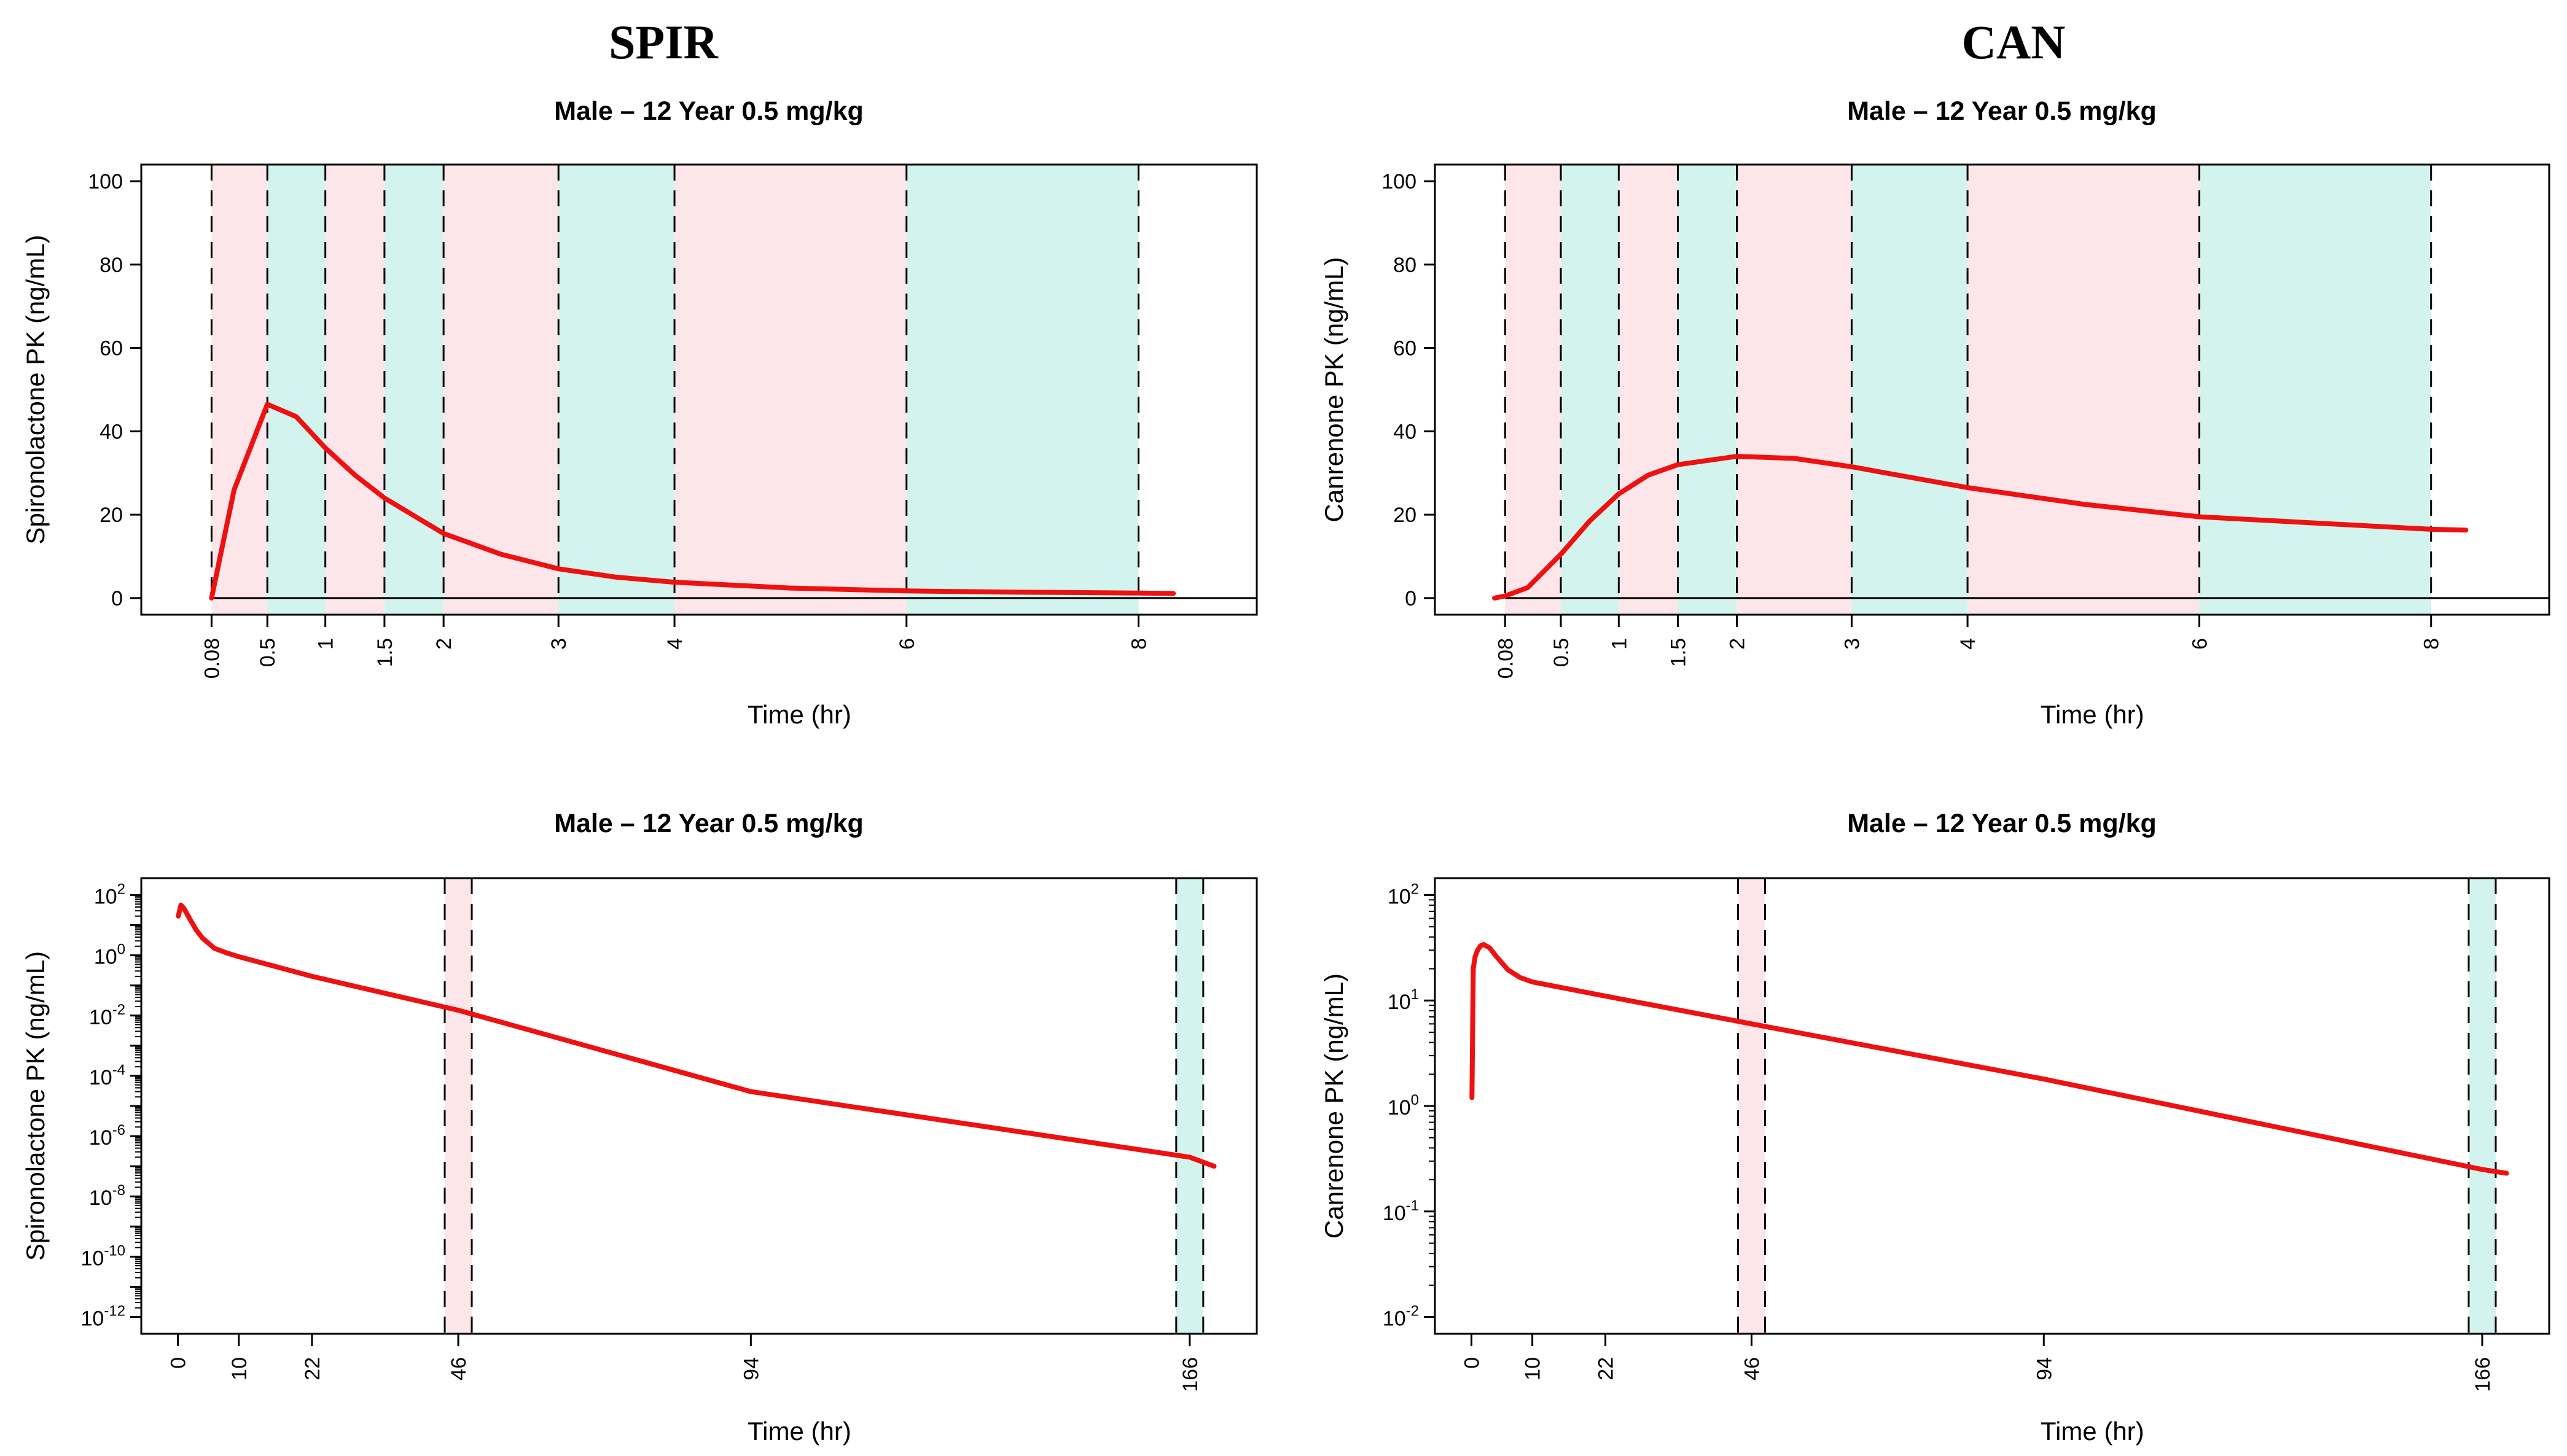 The height and width of the screenshot is (1456, 2567). Describe the element at coordinates (664, 42) in the screenshot. I see `section-title-spir: SPIR` at that location.